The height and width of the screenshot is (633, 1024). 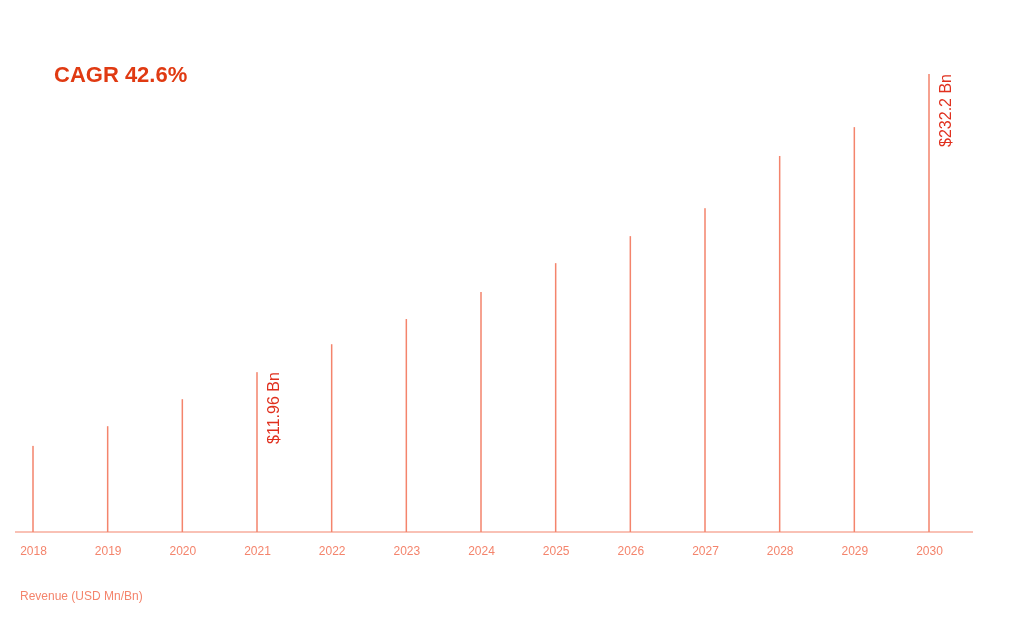 I want to click on x-tick-label: 2022, so click(x=332, y=550).